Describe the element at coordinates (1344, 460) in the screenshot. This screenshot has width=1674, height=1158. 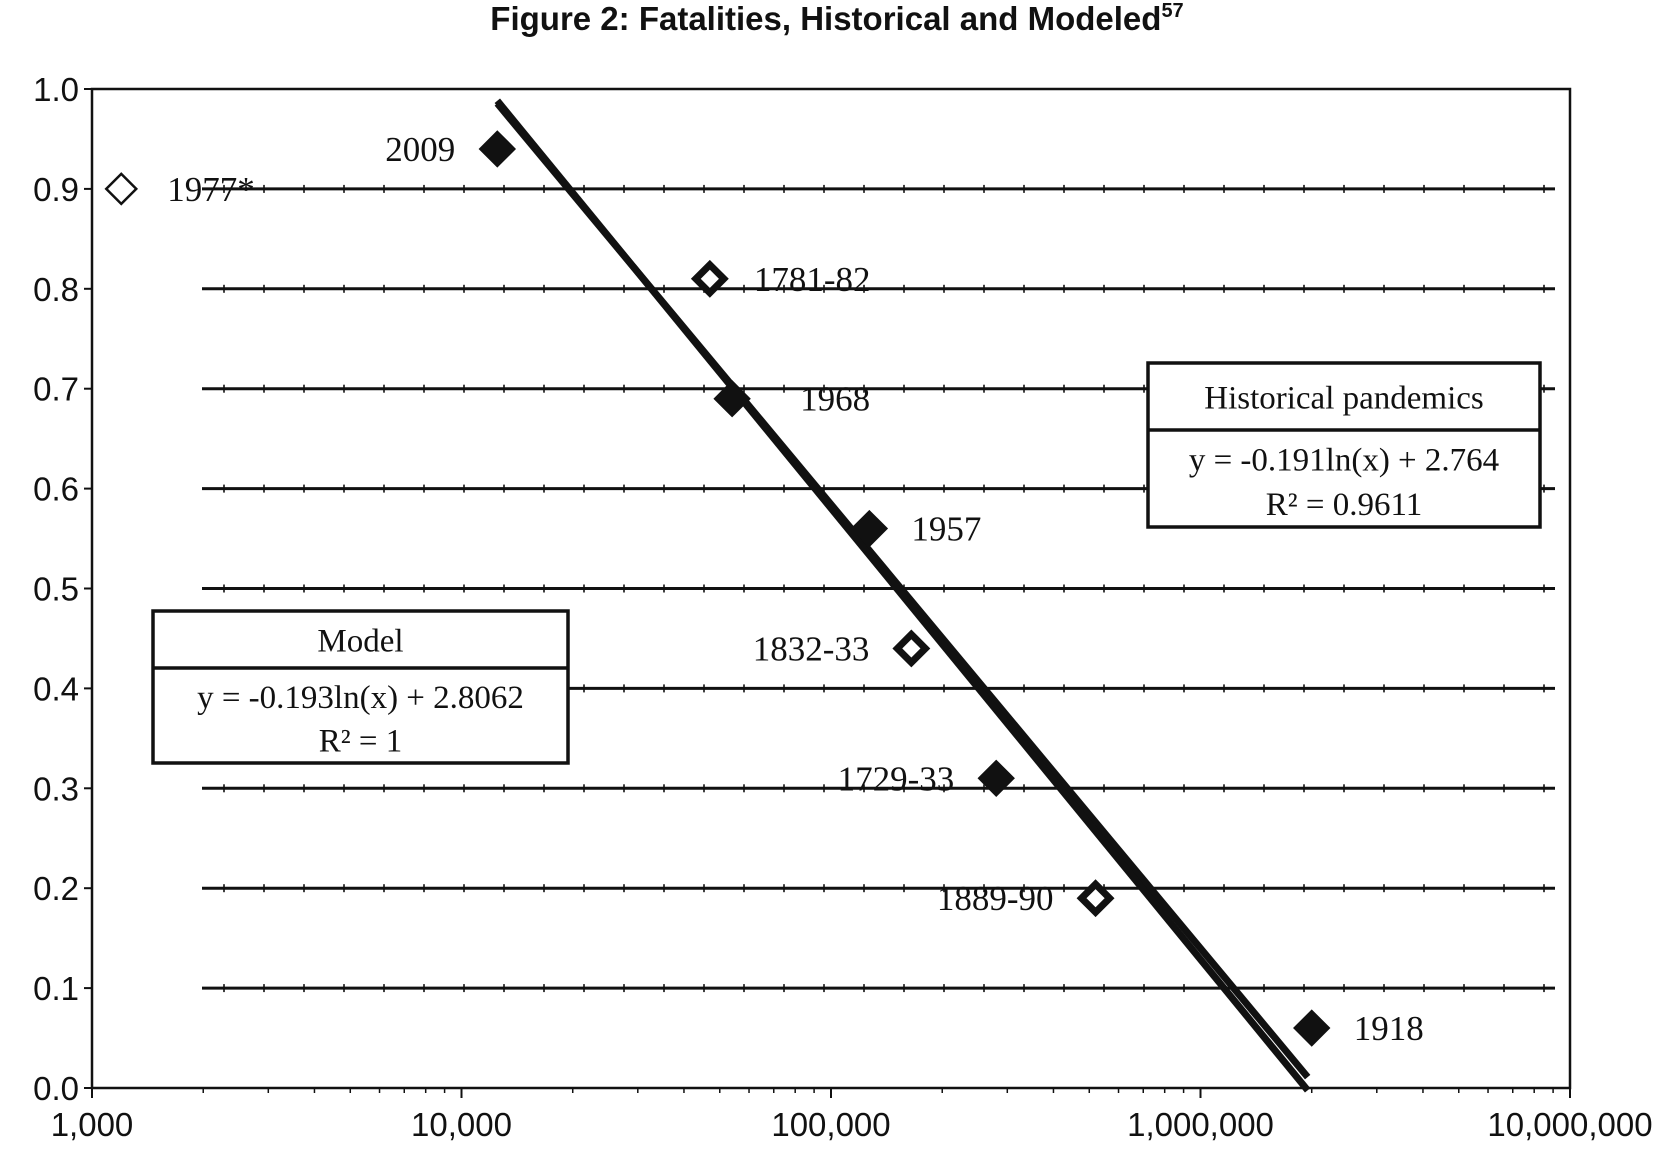
I see `equation-box-equation: y = -0.191ln(x) + 2.764` at that location.